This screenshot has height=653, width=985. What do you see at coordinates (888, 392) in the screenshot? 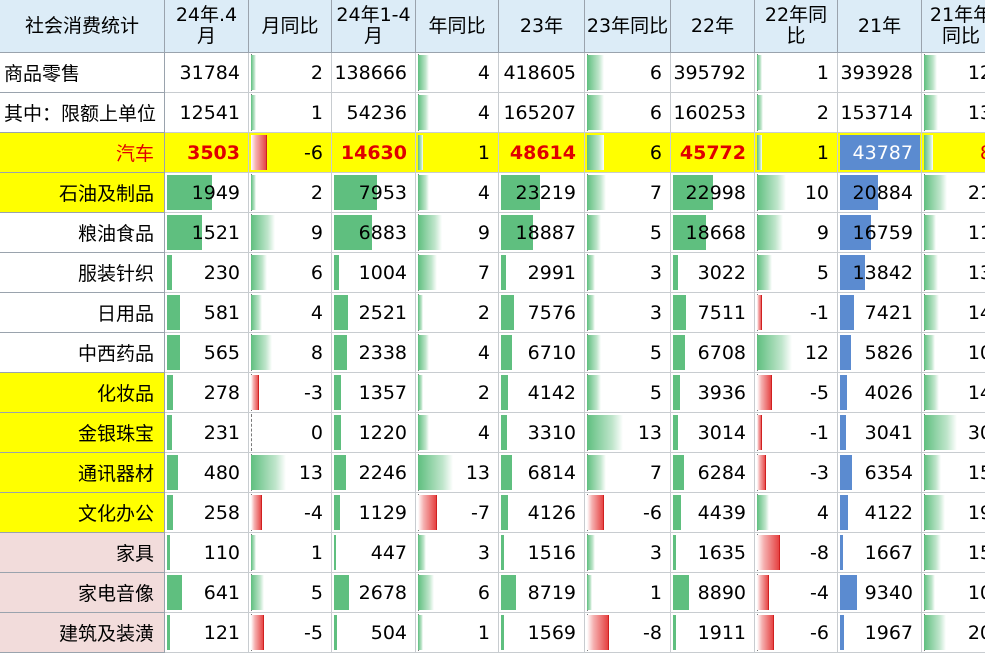
I see `cell-value: 4026` at bounding box center [888, 392].